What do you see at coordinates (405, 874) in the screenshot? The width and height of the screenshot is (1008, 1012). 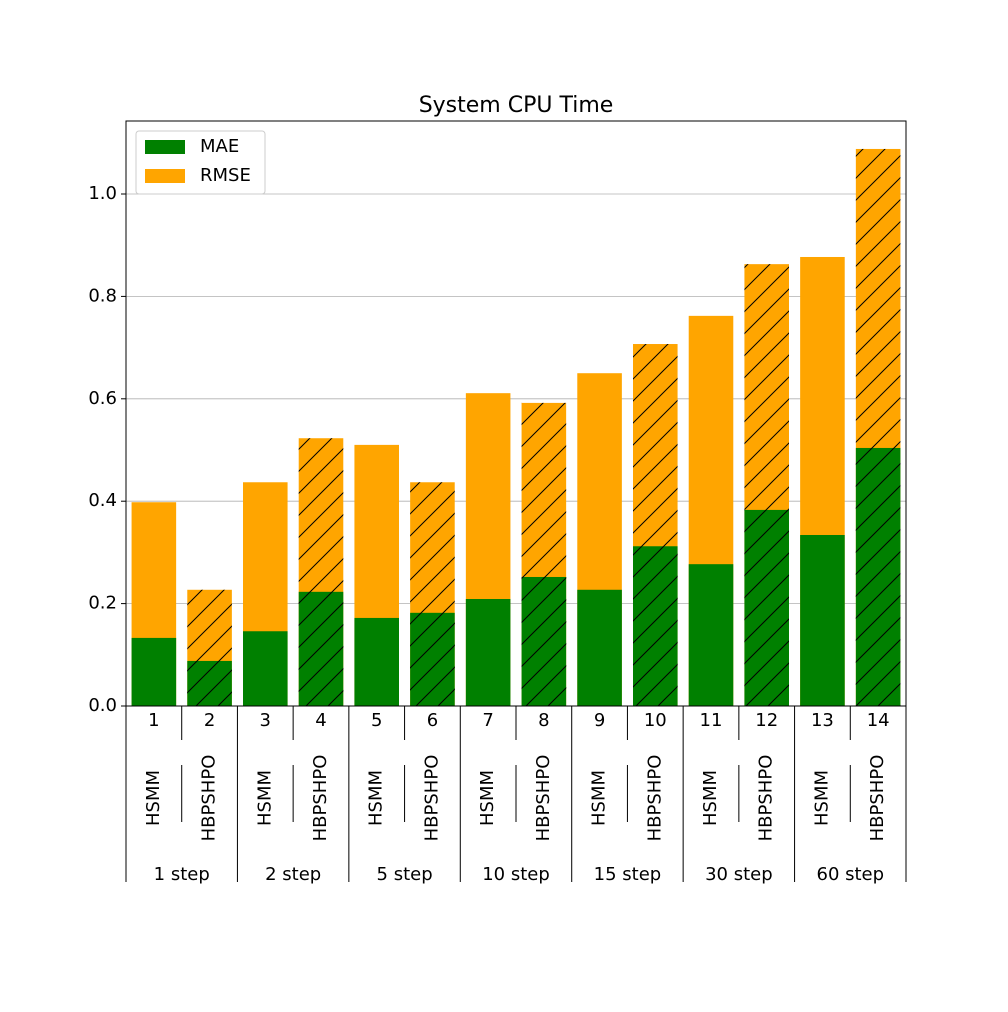 I see `group-label: 5 step` at bounding box center [405, 874].